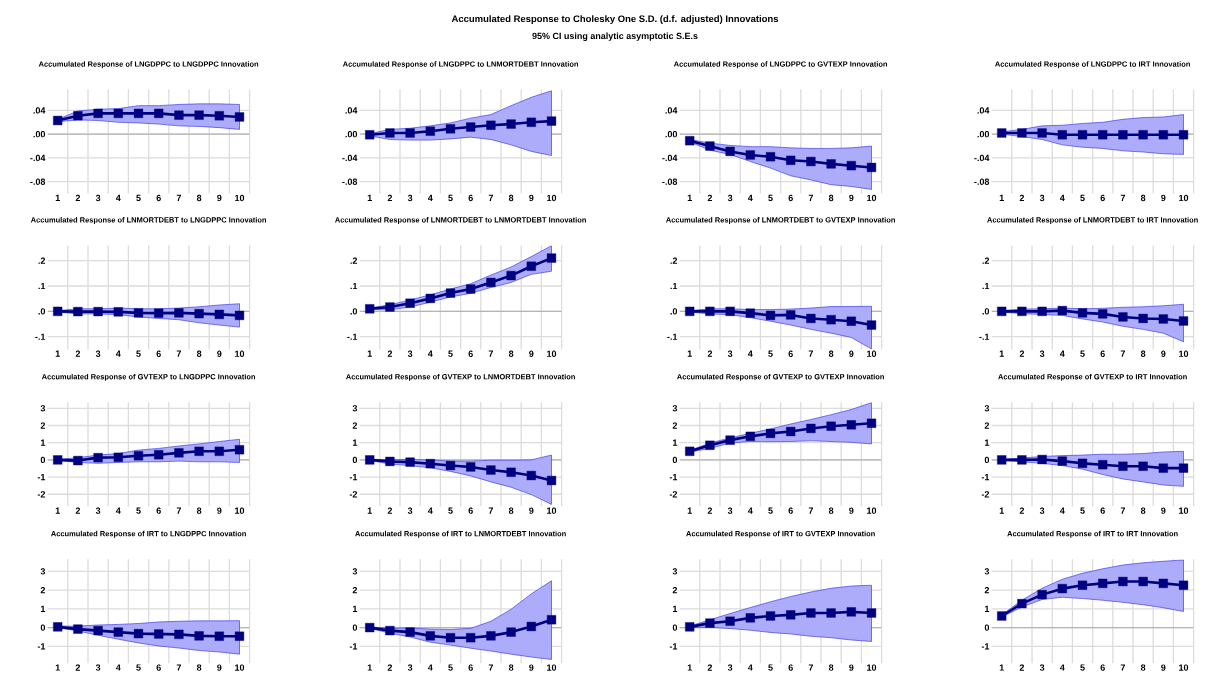 The image size is (1221, 677). Describe the element at coordinates (615, 19) in the screenshot. I see `text: Accumulated Response to Cholesky One S.D. (d.f. adjusted) Innovations` at that location.